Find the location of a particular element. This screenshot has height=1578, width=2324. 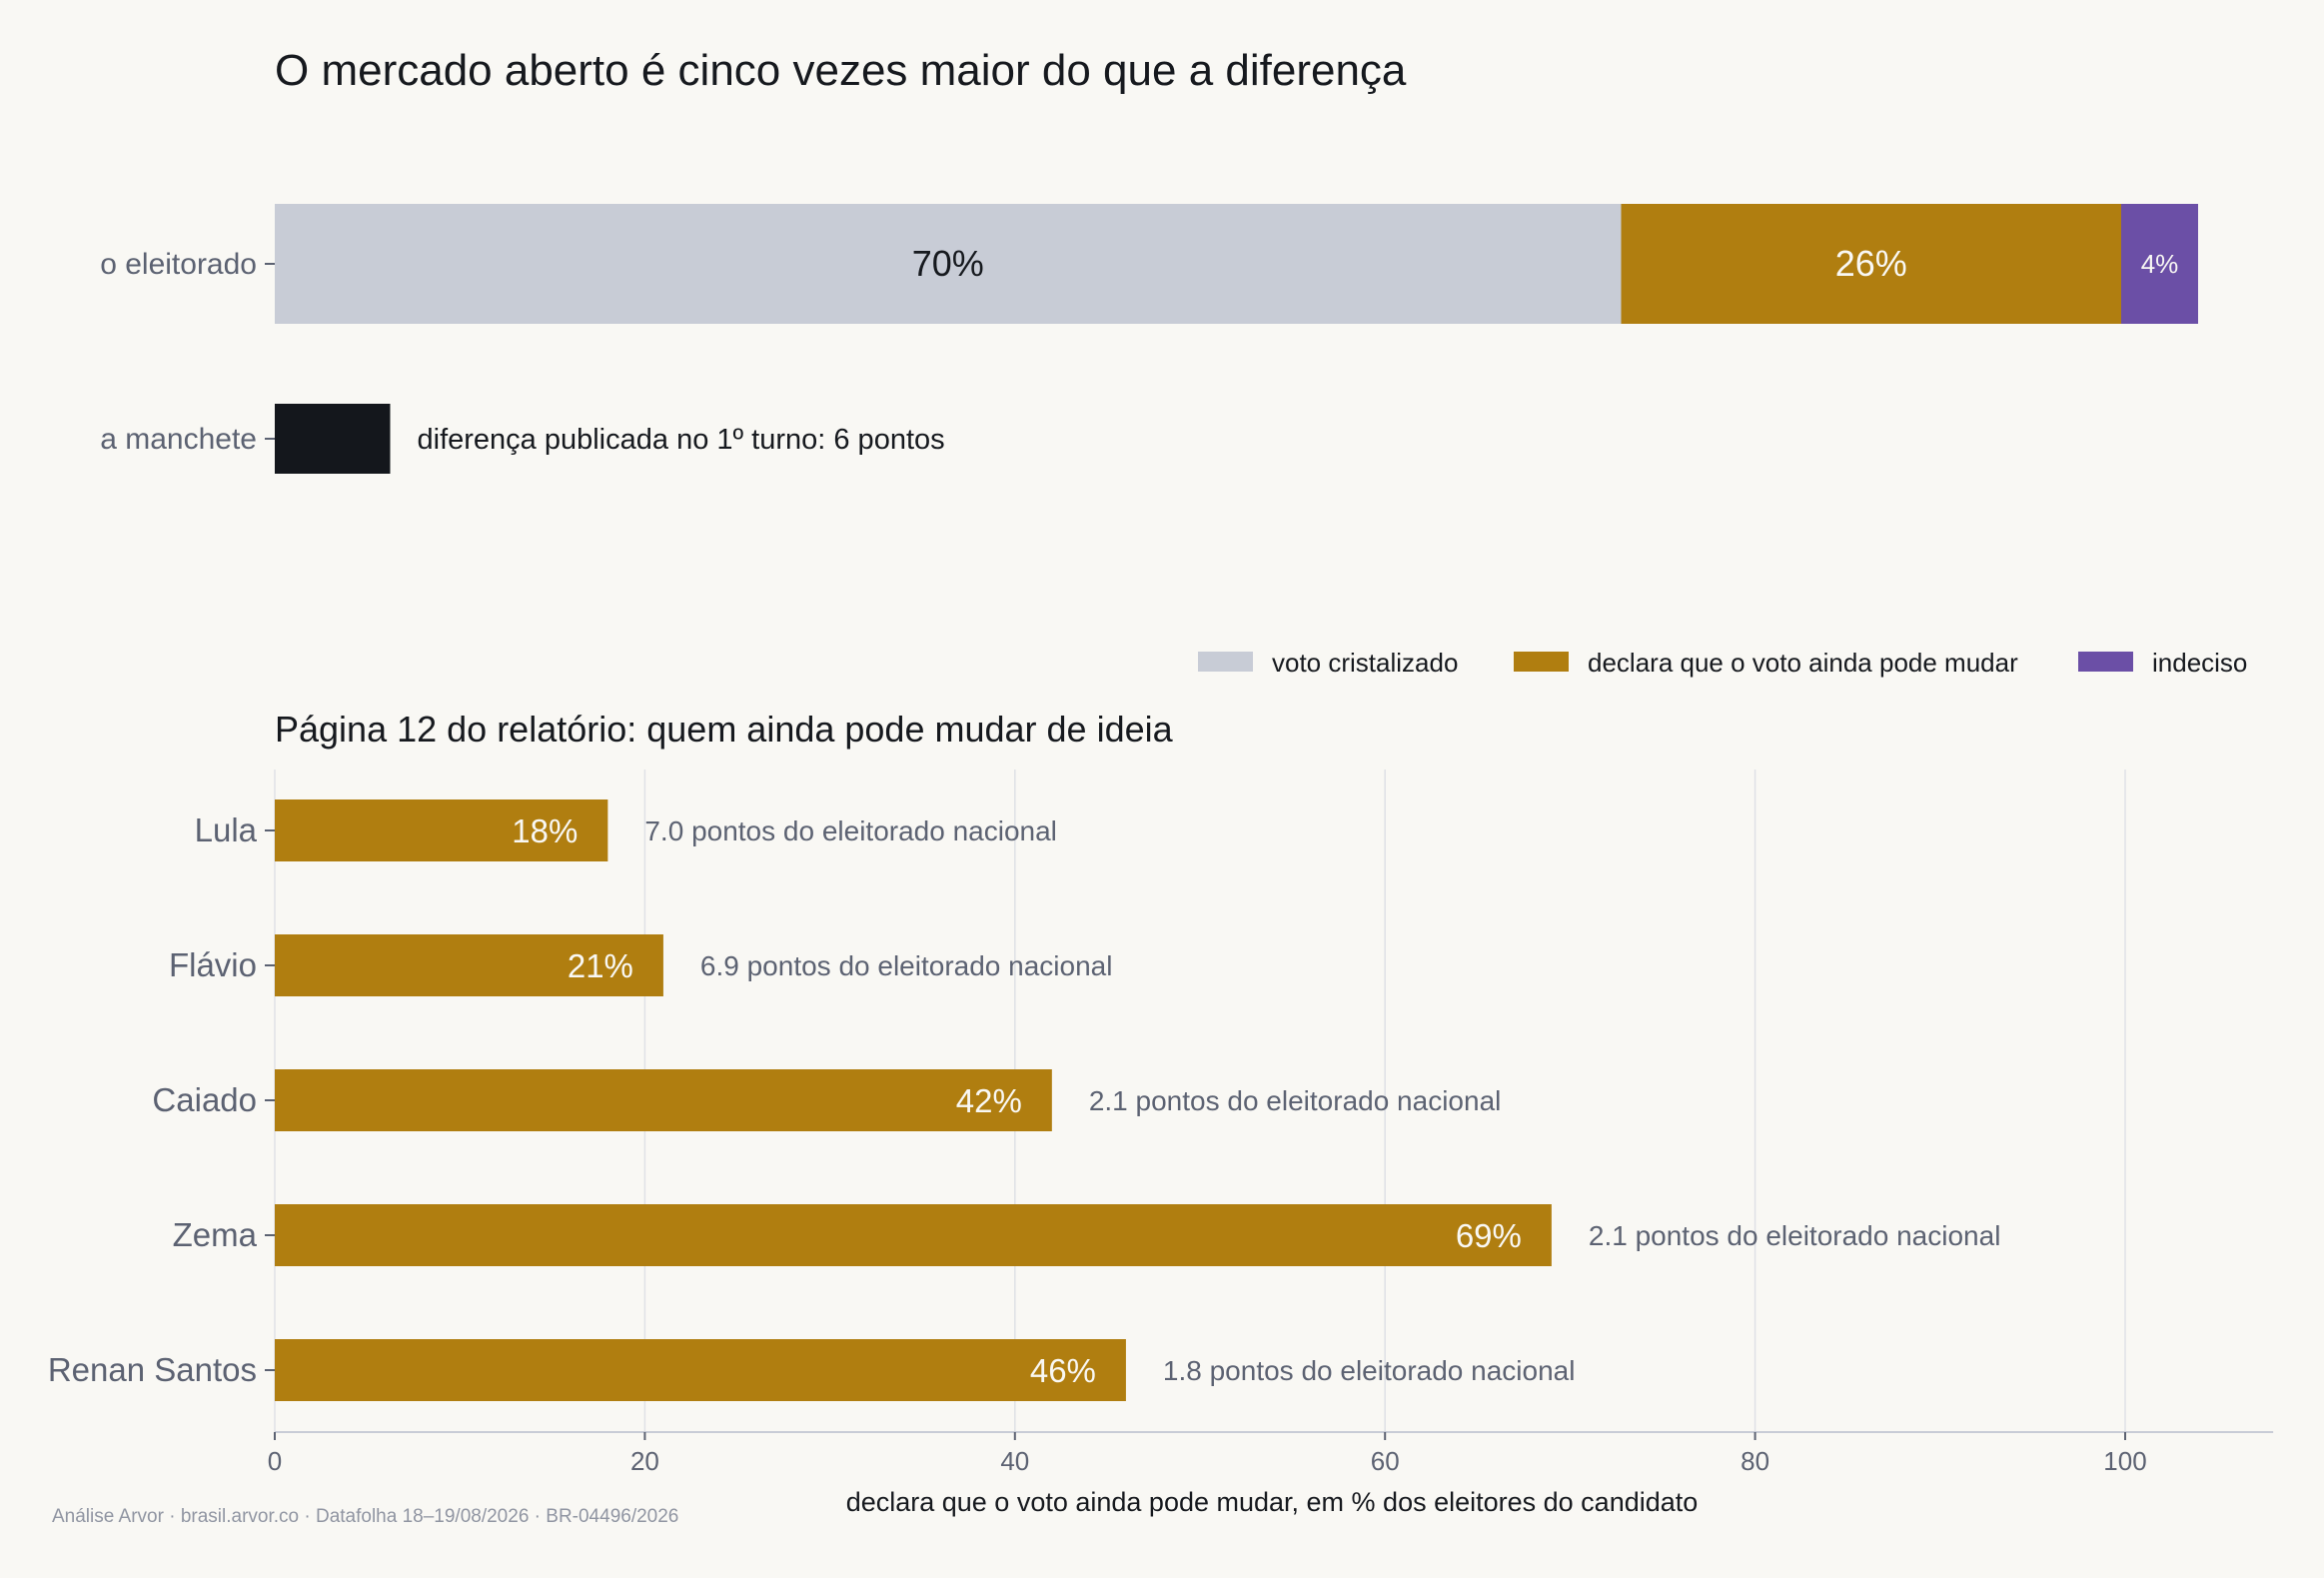

panel2-category-label: Flávio is located at coordinates (213, 964).